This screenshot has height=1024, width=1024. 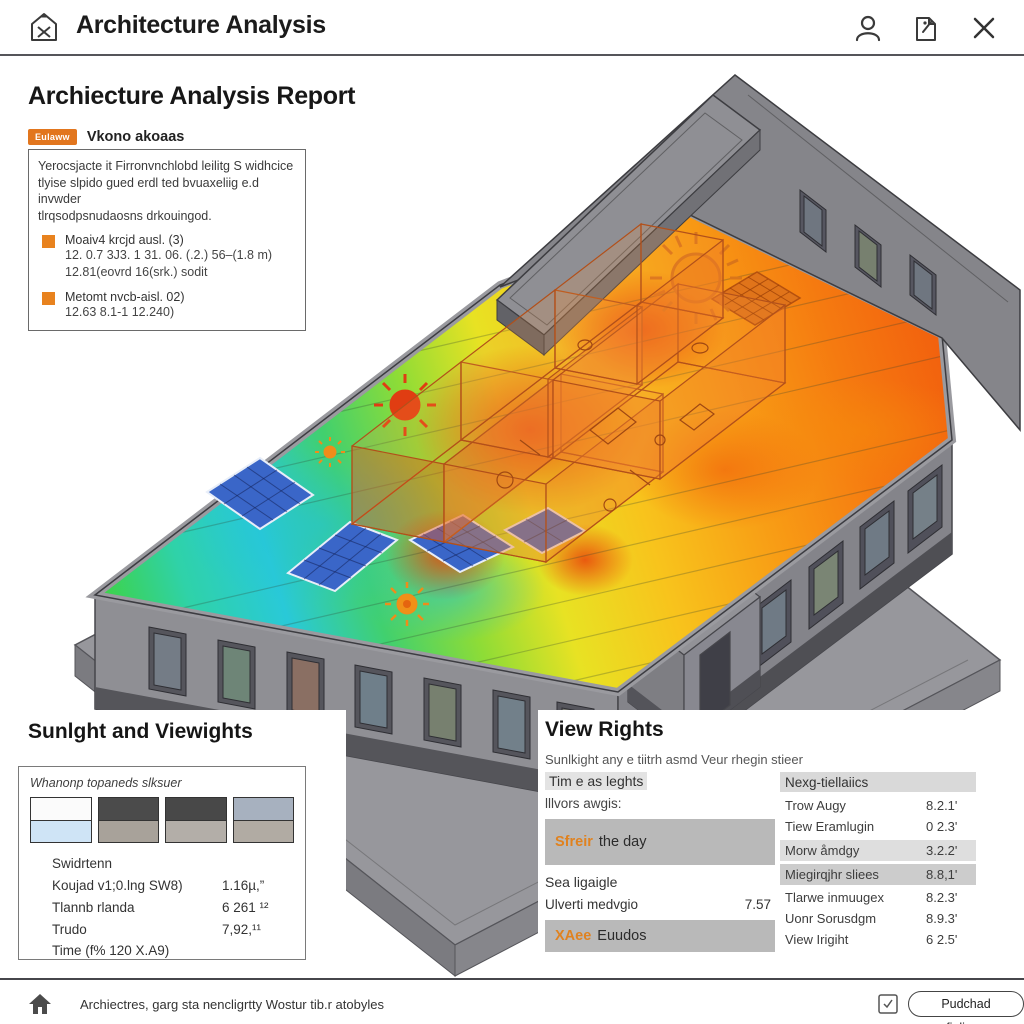 I want to click on view-rights-heading: View Rights, so click(x=604, y=729).